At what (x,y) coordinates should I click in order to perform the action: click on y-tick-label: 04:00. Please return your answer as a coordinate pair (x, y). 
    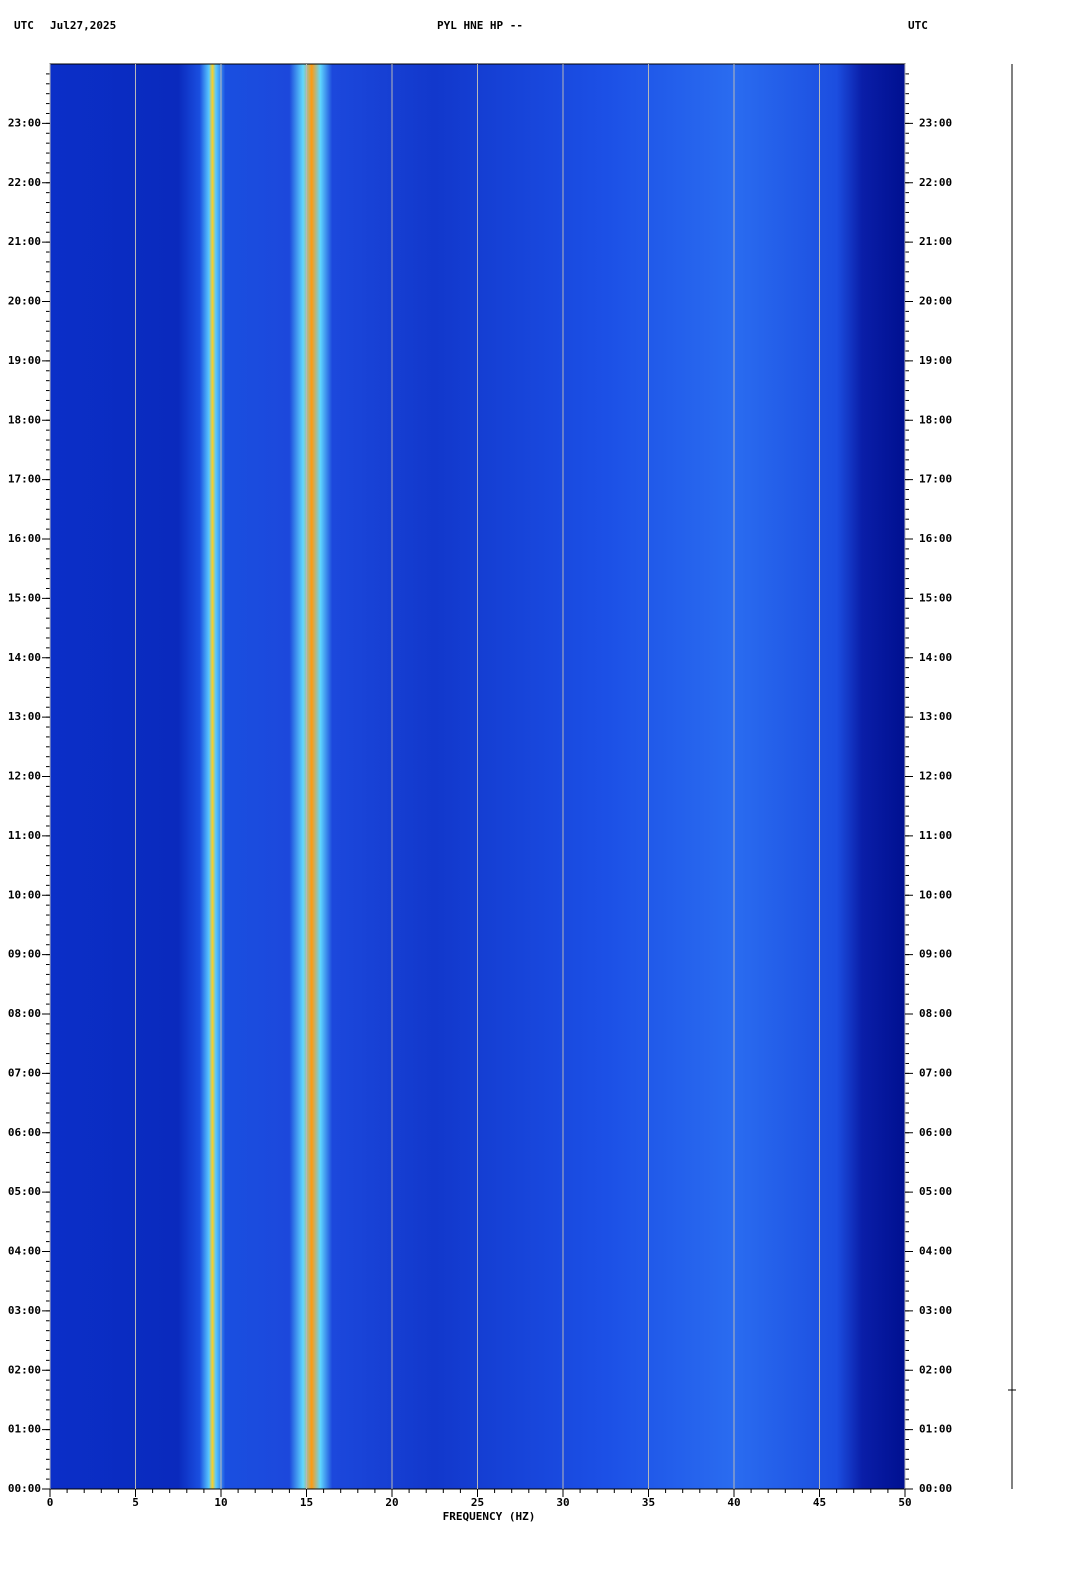
    Looking at the image, I should click on (24, 1251).